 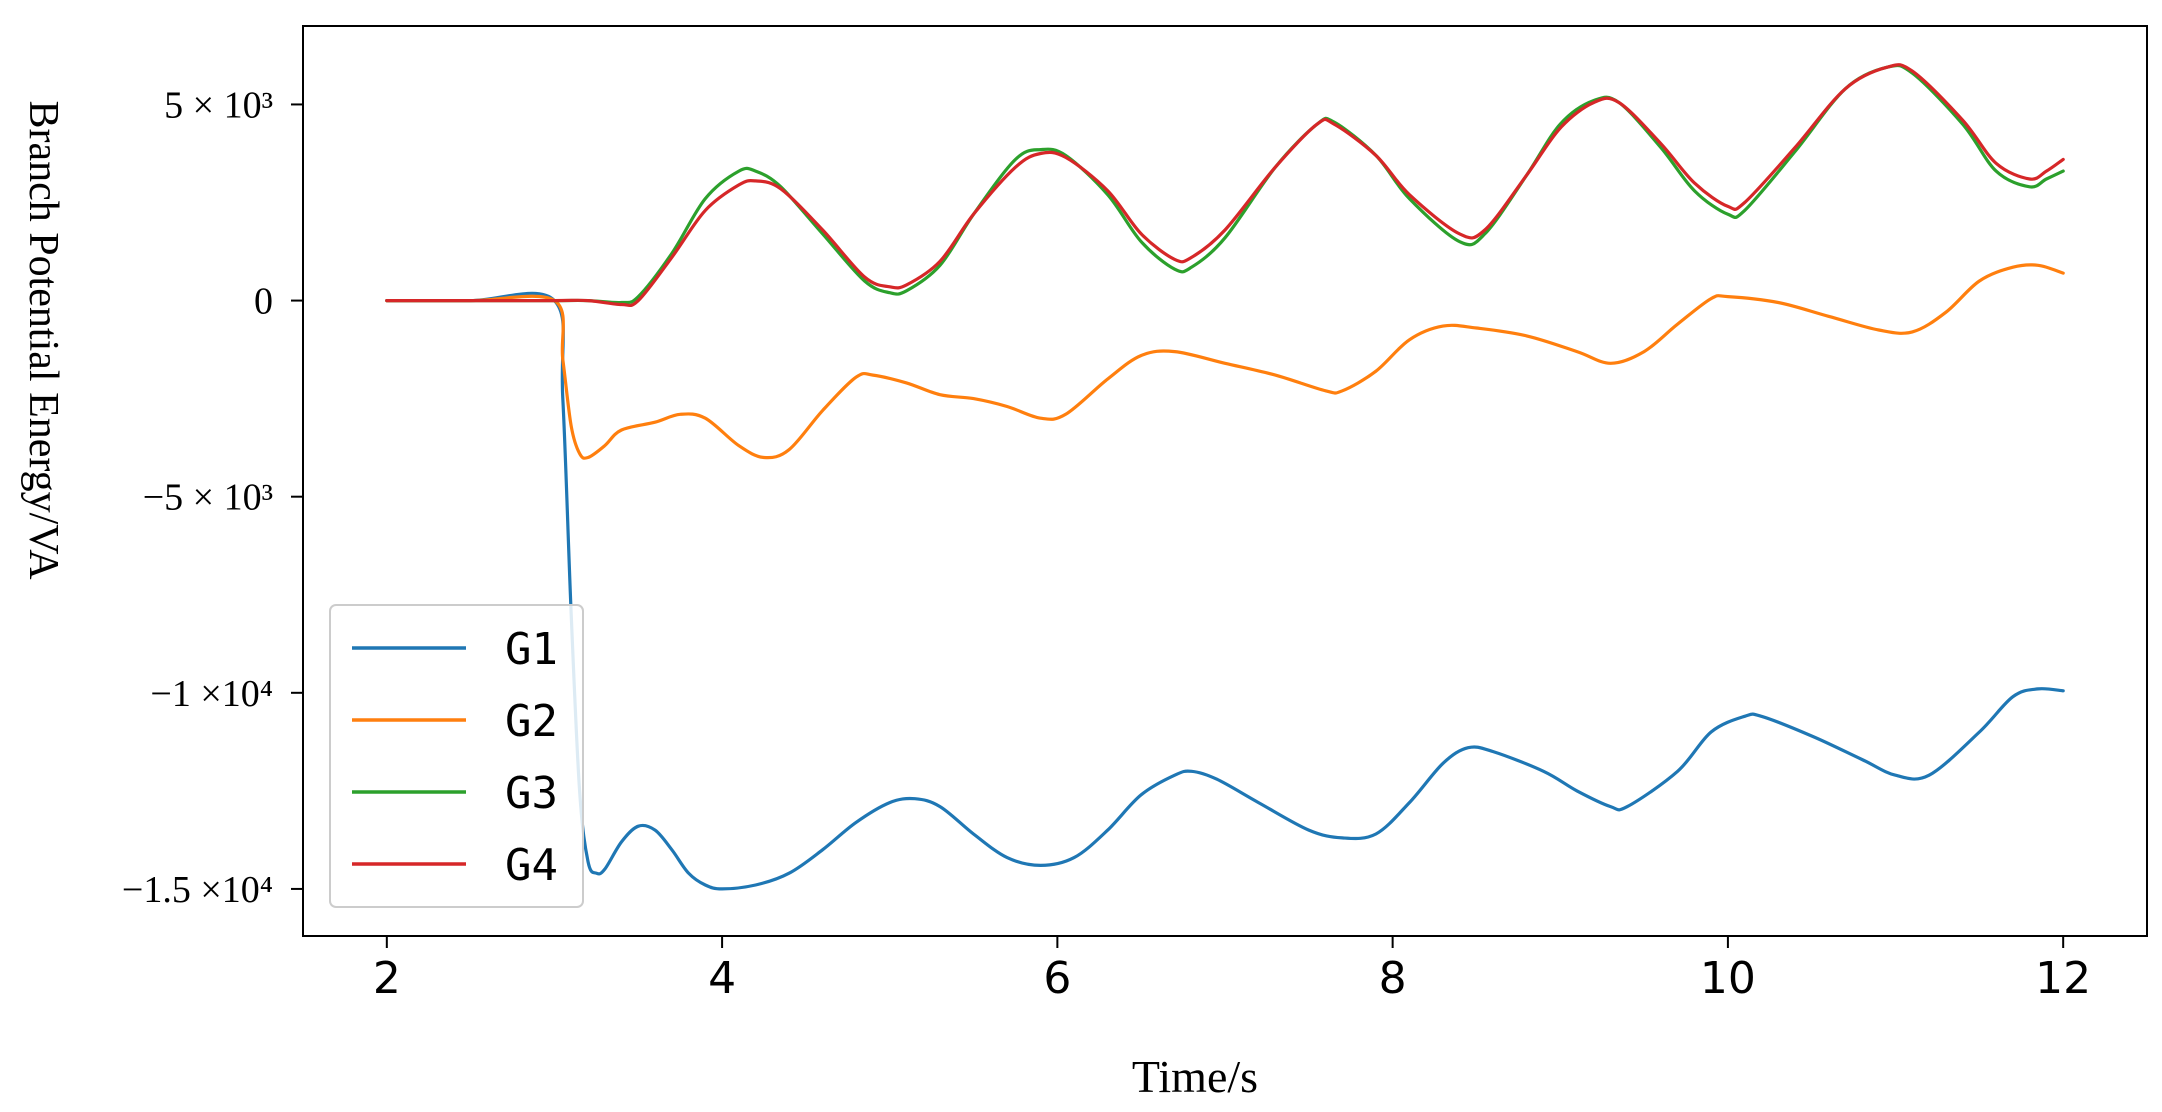 I want to click on legend-box, so click(x=456, y=756).